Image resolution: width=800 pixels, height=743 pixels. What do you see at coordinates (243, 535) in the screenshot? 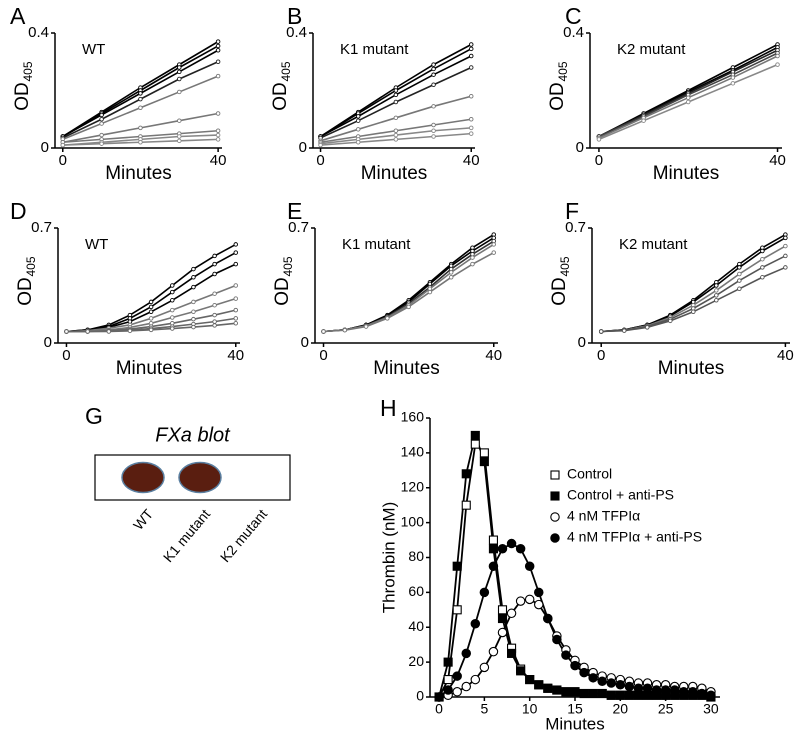
I see `lane-label: K2 mutant` at bounding box center [243, 535].